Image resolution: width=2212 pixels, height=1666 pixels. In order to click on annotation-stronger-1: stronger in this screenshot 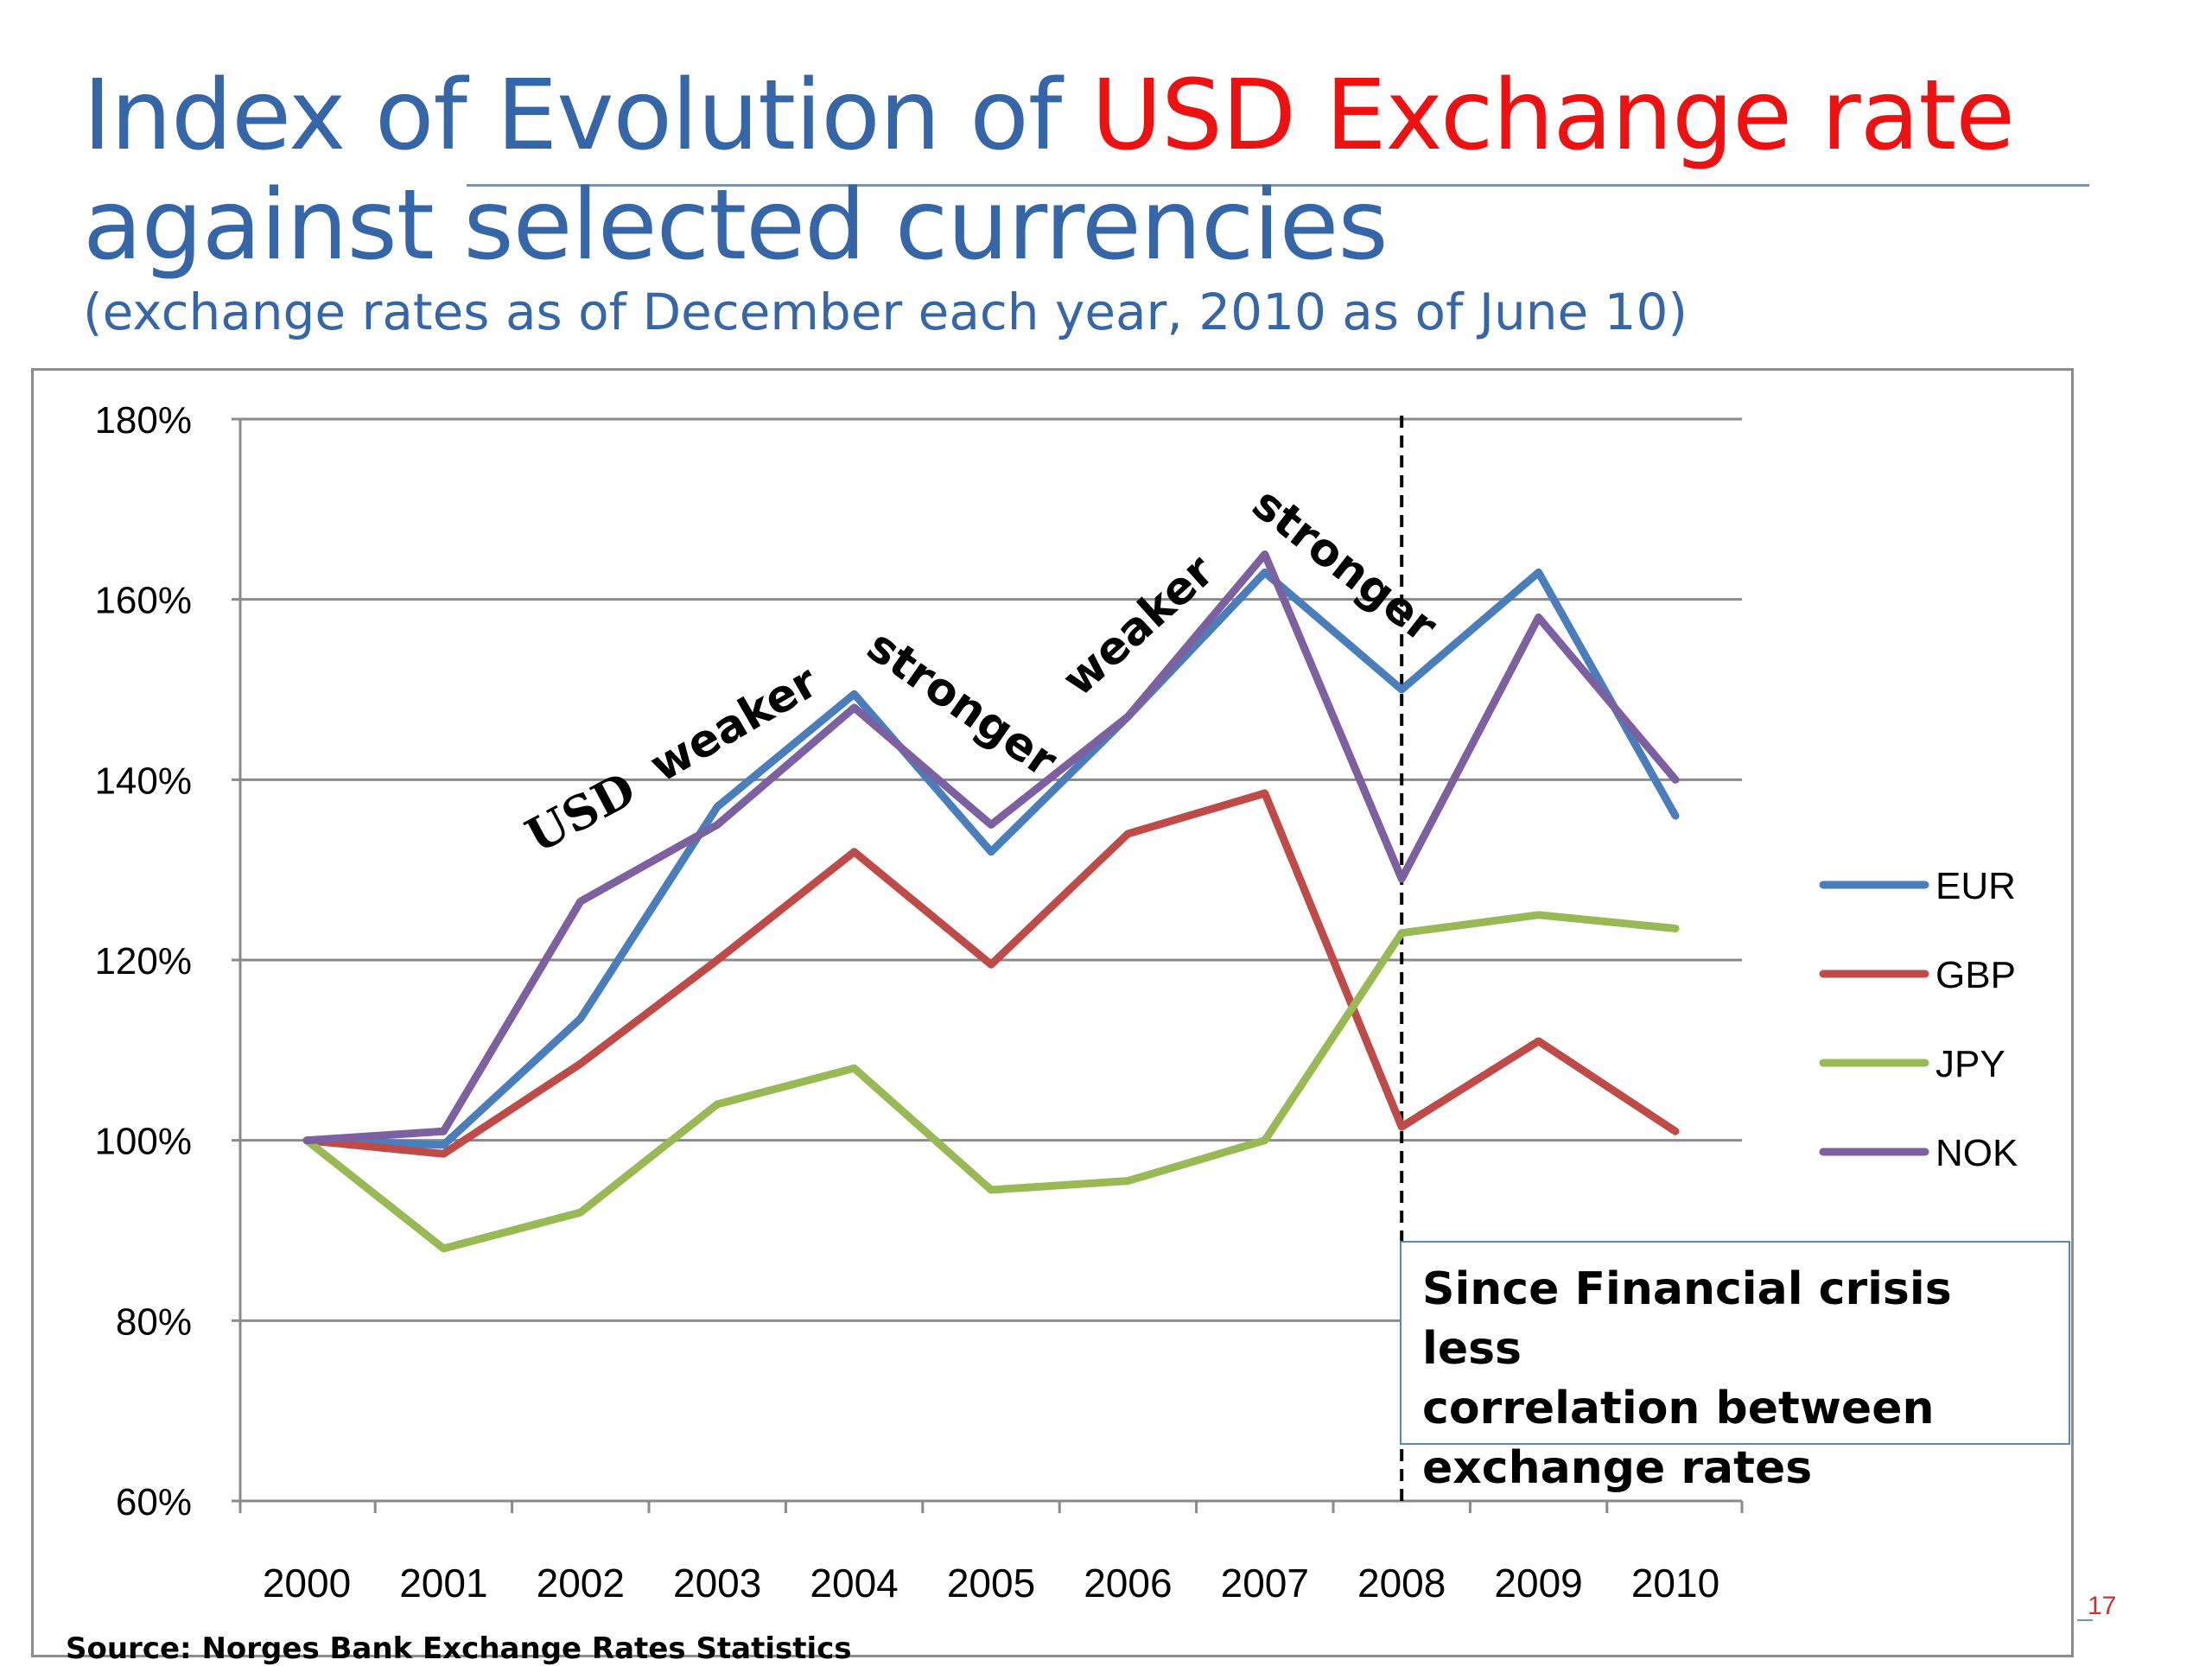, I will do `click(962, 704)`.